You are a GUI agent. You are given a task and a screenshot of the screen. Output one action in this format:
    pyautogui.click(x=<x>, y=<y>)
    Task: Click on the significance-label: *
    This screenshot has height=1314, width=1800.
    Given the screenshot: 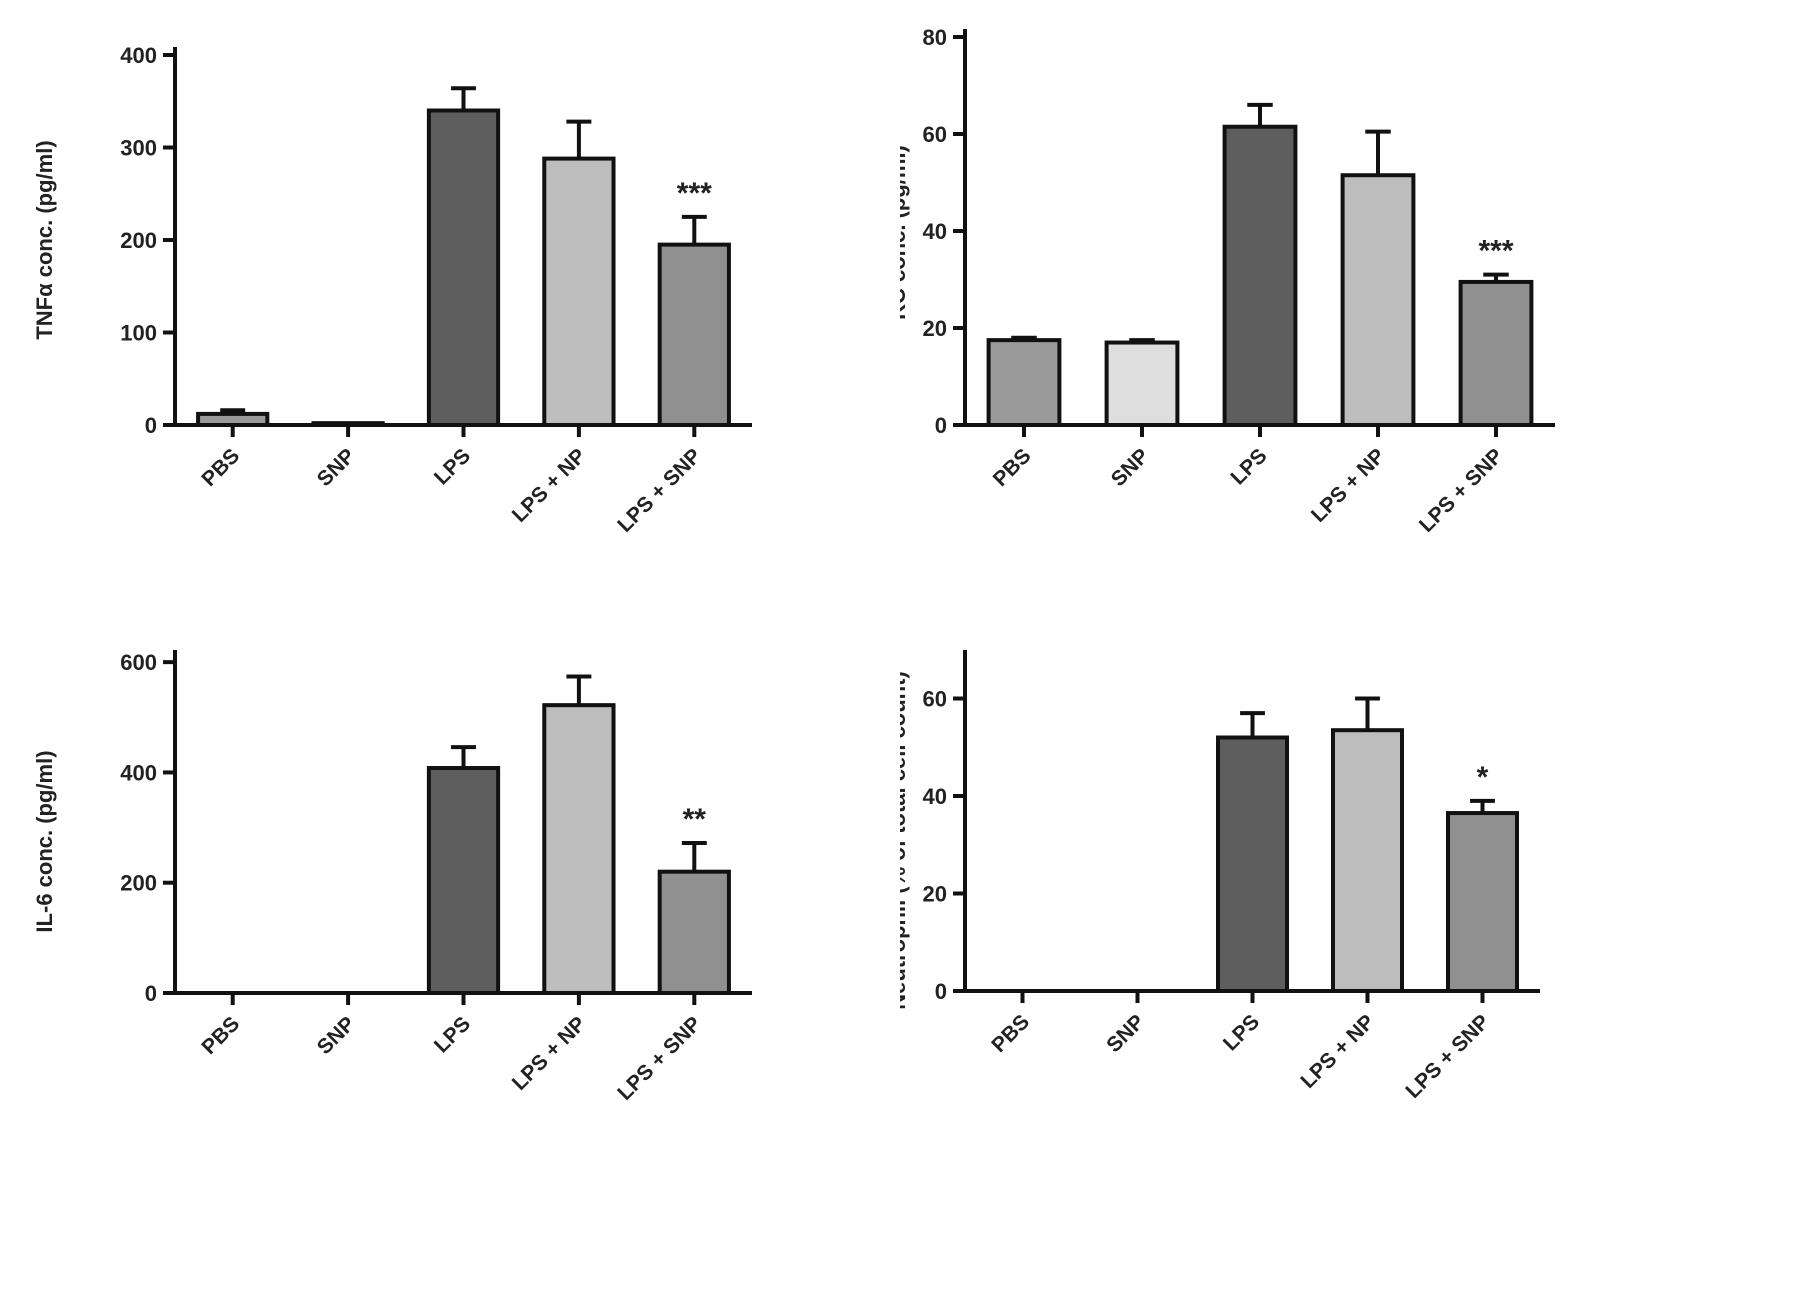 What is the action you would take?
    pyautogui.click(x=1483, y=777)
    